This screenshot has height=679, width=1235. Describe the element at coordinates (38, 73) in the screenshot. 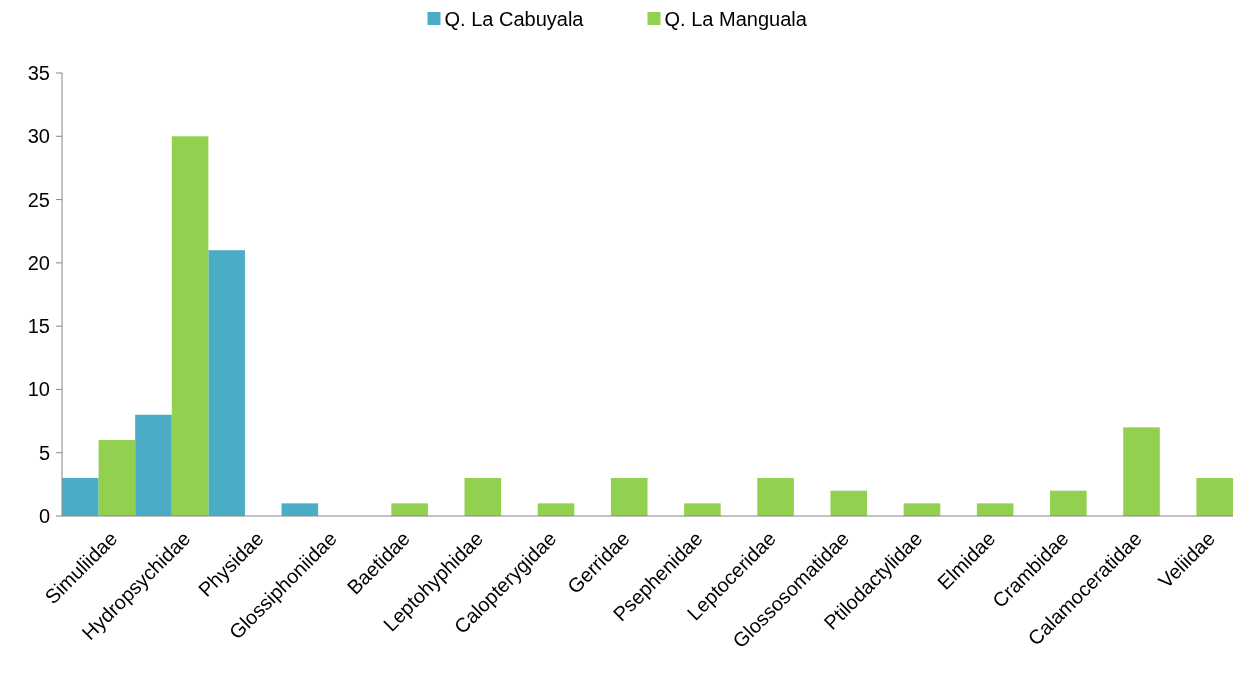

I see `y-tick-label: 35` at that location.